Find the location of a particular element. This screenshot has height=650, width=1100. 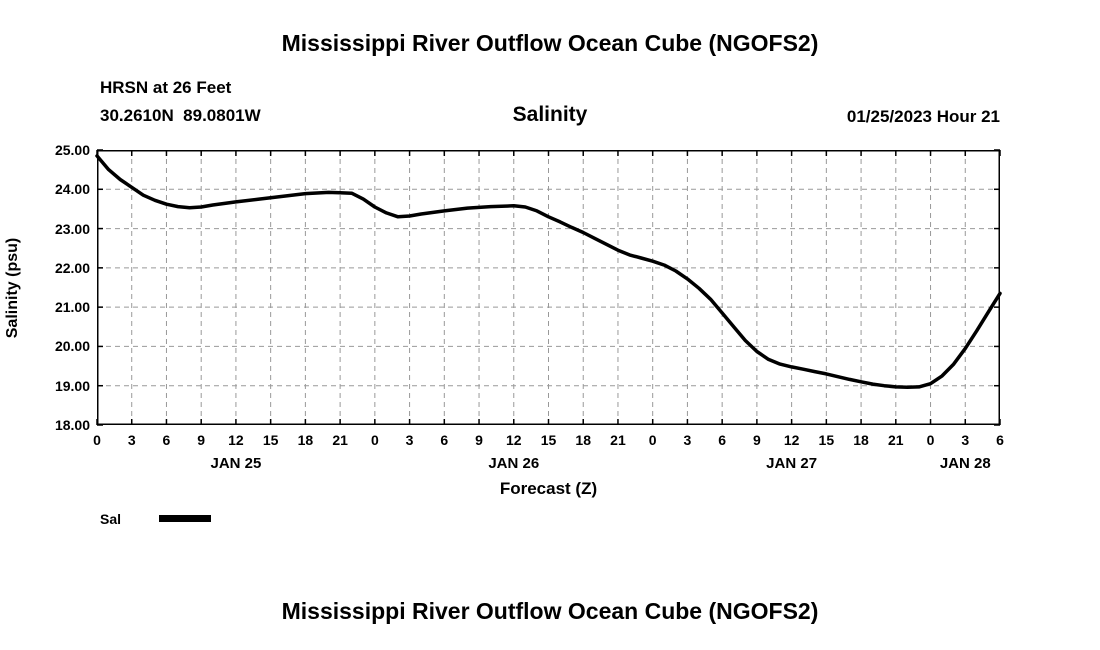

y-axis-label: Salinity (psu) is located at coordinates (12, 288).